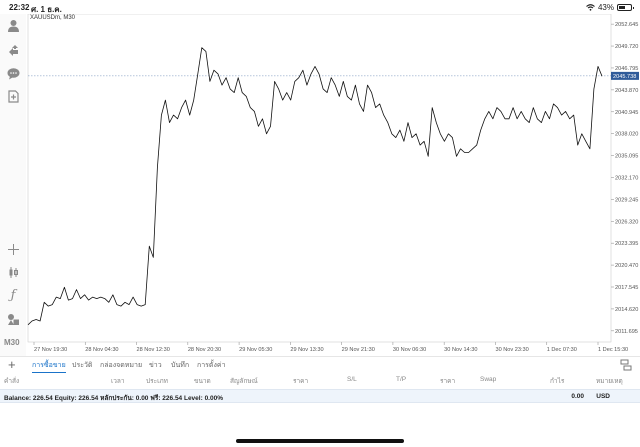  I want to click on x-tick-label: 1 Dec 15:30, so click(613, 350).